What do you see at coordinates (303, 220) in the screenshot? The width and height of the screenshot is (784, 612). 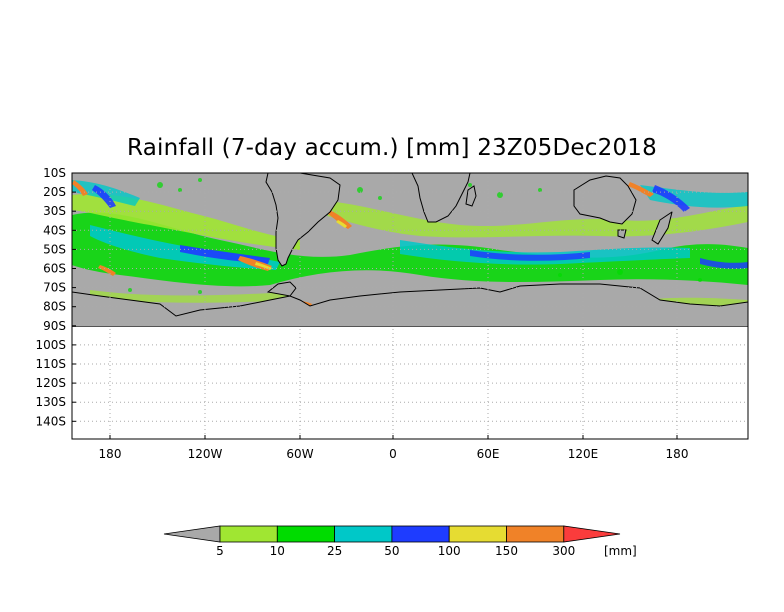 I see `south-america-coastline` at bounding box center [303, 220].